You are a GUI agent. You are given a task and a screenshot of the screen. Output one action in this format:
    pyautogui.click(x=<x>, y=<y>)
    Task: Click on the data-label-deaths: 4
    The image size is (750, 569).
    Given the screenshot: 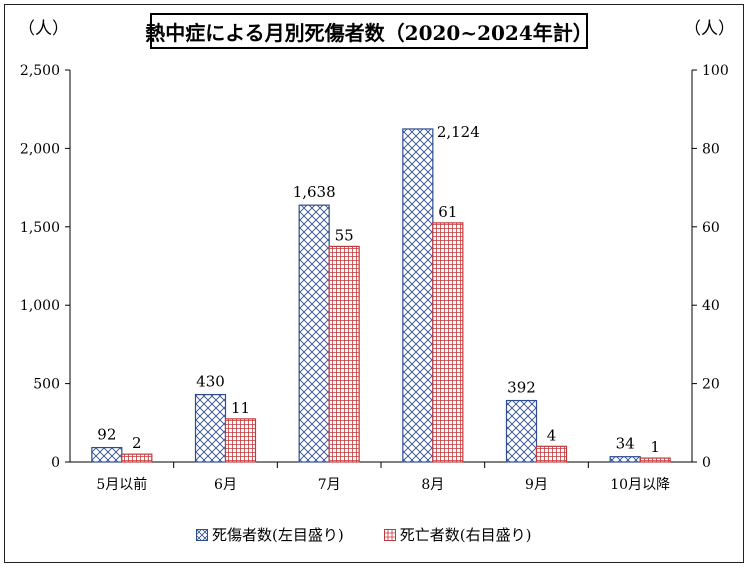 What is the action you would take?
    pyautogui.click(x=552, y=435)
    